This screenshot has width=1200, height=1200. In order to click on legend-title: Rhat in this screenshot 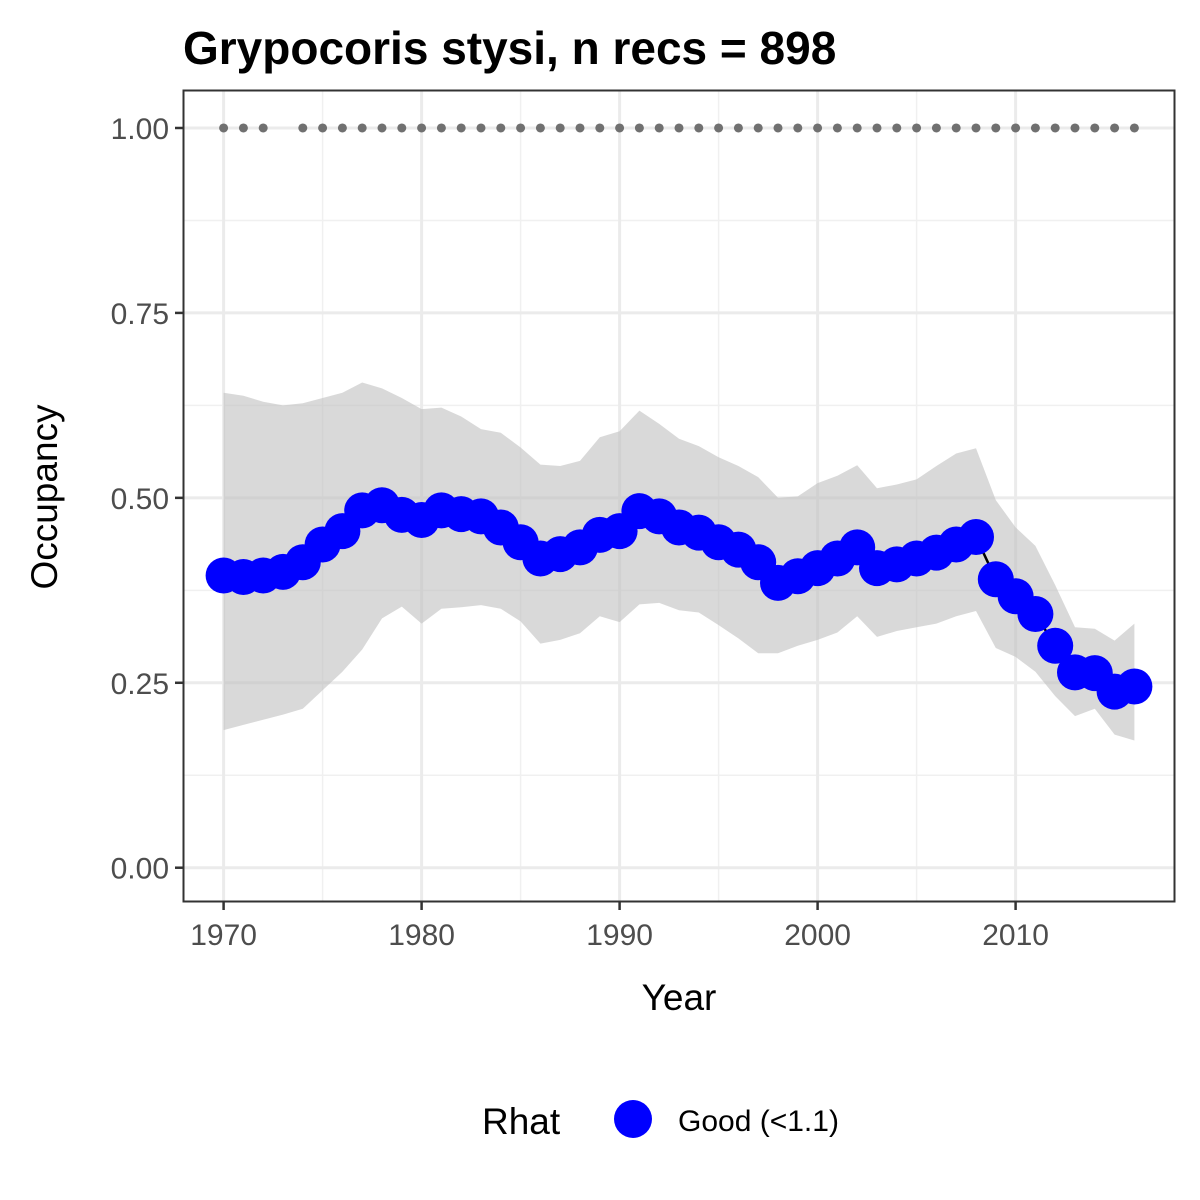, I will do `click(521, 1121)`.